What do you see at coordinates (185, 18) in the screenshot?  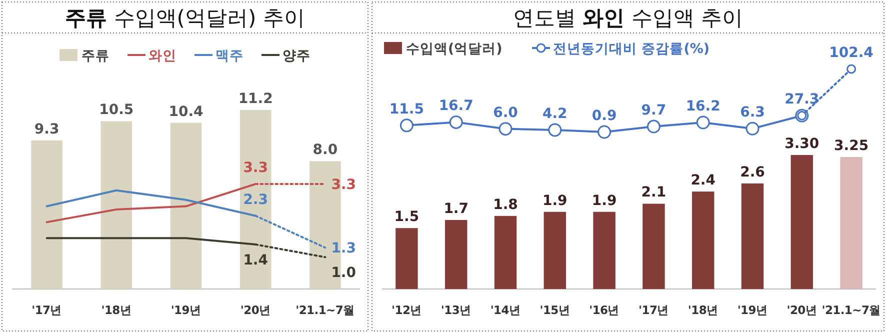 I see `chart-title: 주류 수입액(억달러) 추이` at bounding box center [185, 18].